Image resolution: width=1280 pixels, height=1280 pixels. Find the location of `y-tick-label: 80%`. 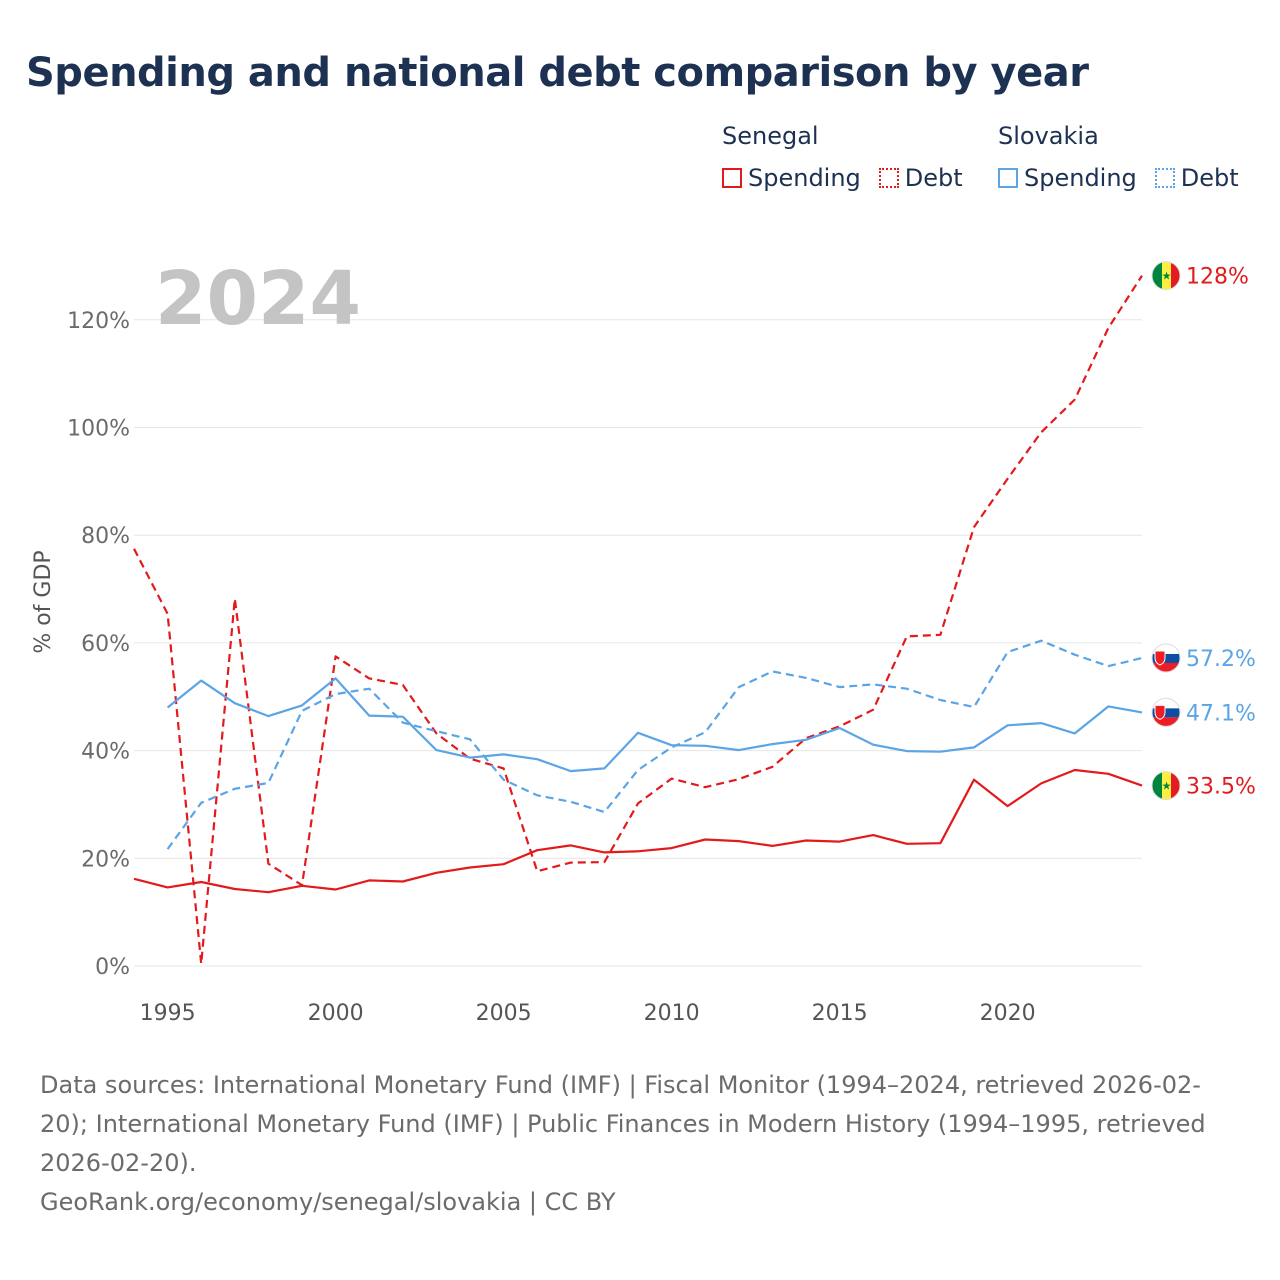

y-tick-label: 80% is located at coordinates (105, 536).